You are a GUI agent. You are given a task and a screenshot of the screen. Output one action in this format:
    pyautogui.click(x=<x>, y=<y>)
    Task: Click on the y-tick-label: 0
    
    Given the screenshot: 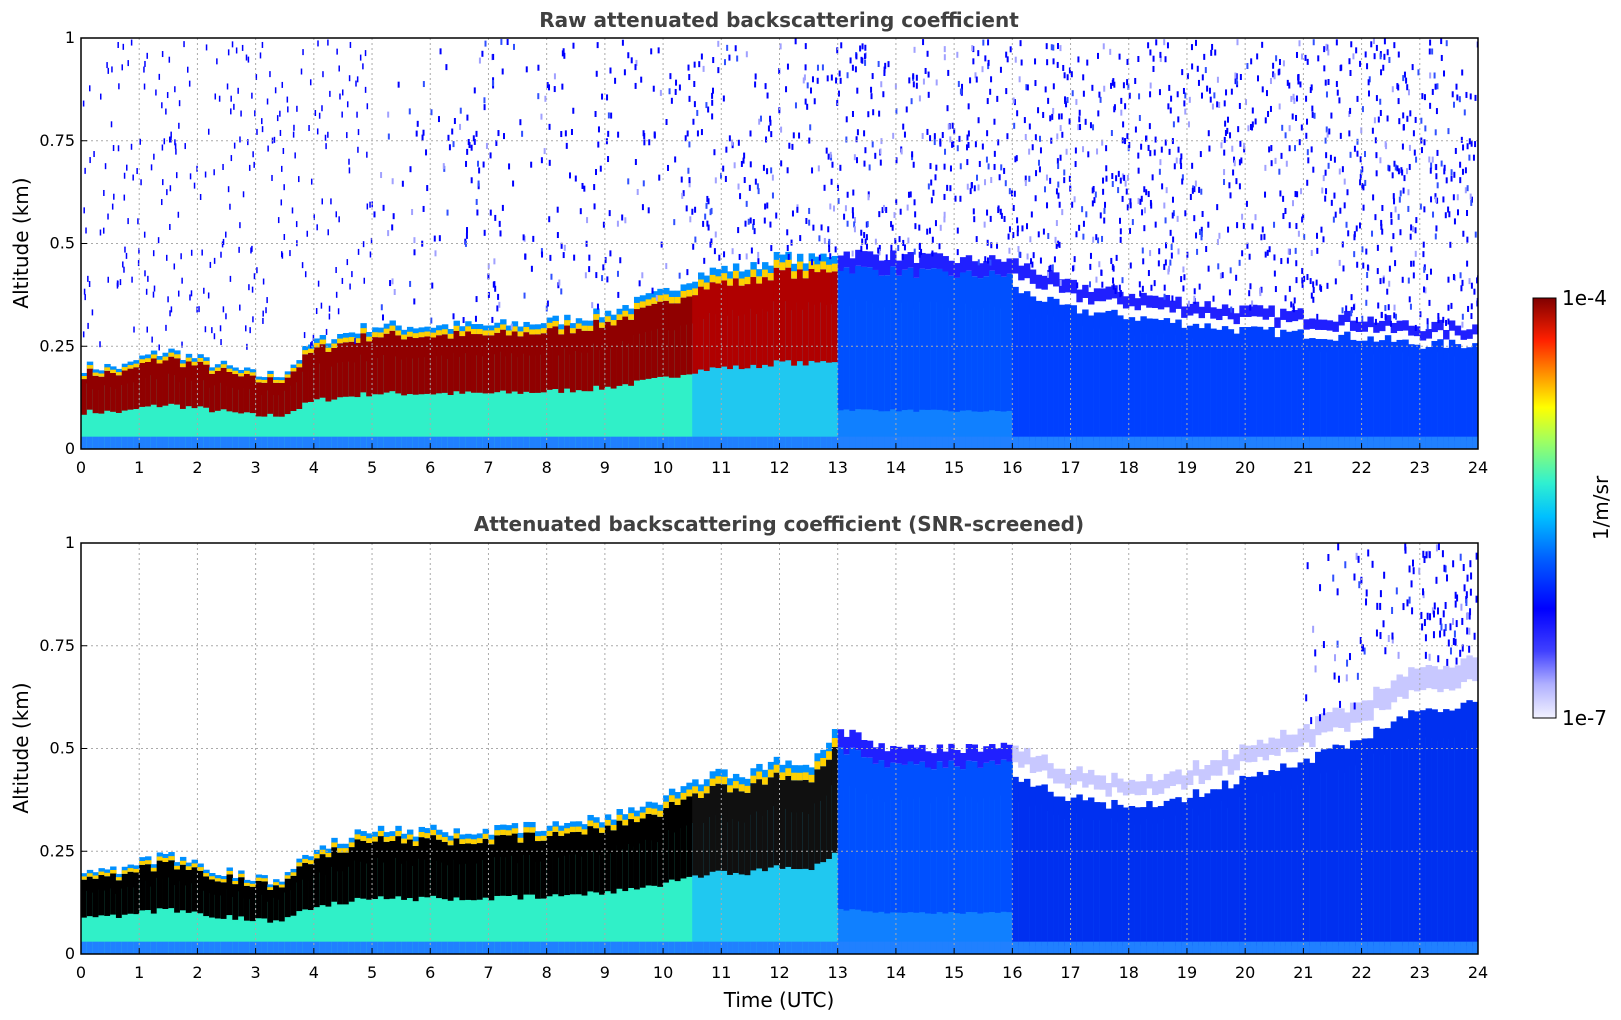 What is the action you would take?
    pyautogui.click(x=70, y=953)
    